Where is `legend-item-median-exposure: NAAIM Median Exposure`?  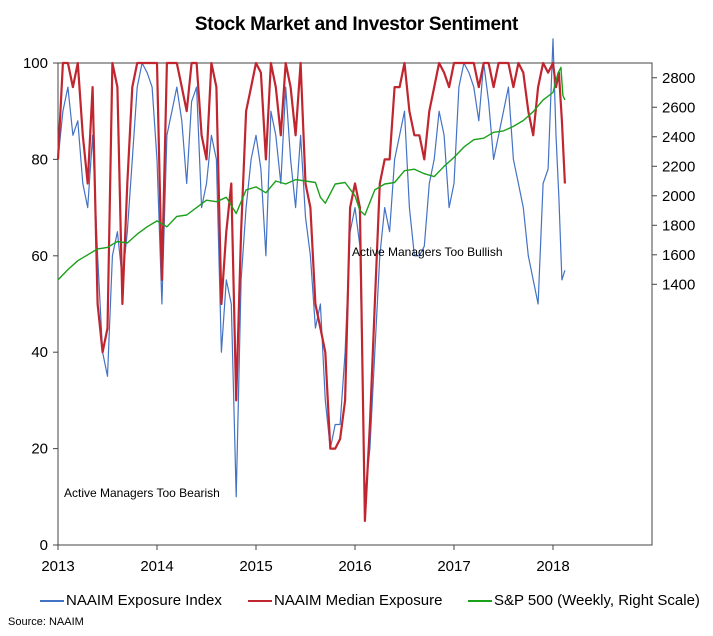
legend-item-median-exposure: NAAIM Median Exposure is located at coordinates (345, 600).